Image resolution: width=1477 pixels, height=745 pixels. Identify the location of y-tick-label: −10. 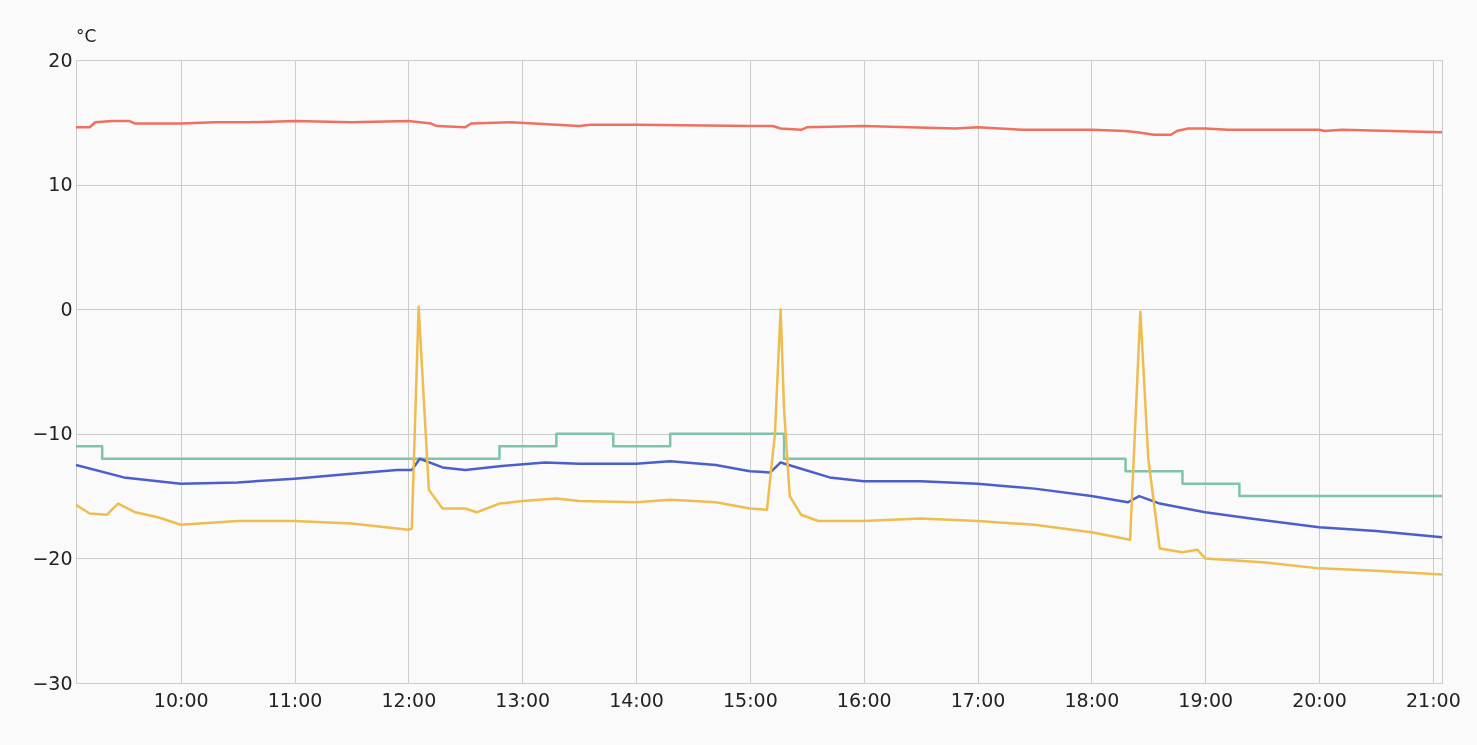
(52, 433).